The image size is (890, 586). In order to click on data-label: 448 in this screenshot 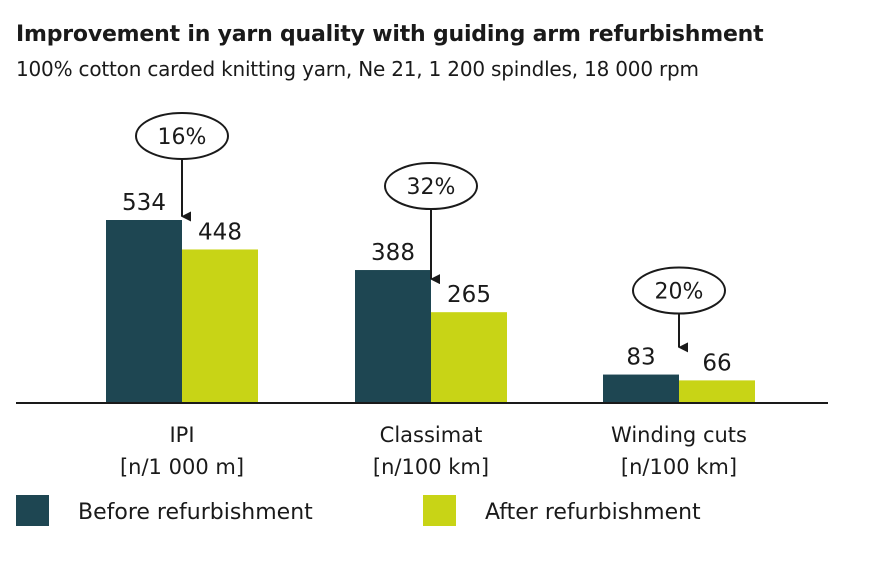, I will do `click(220, 232)`.